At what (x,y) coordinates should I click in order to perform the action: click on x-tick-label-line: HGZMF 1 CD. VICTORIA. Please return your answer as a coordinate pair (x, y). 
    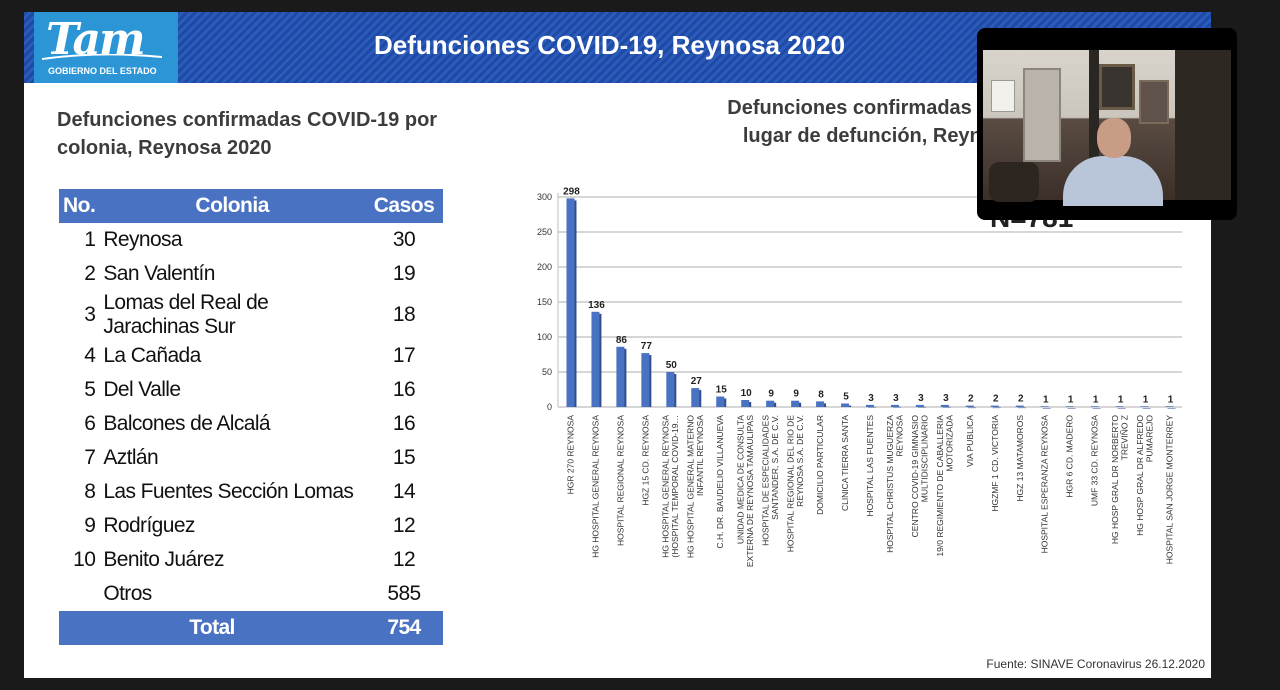
    Looking at the image, I should click on (995, 463).